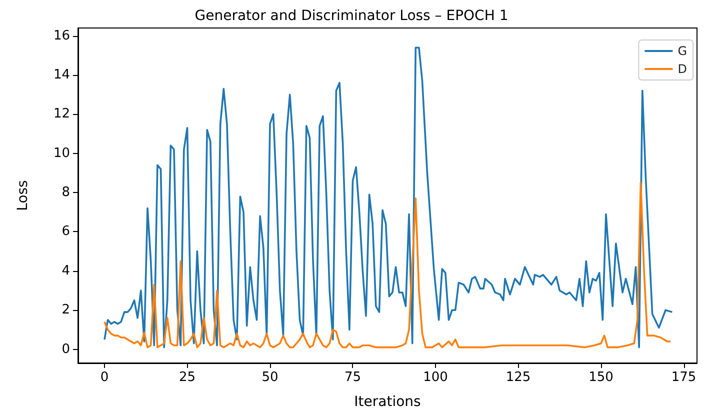 The width and height of the screenshot is (703, 419). I want to click on y-tick-label: 0, so click(66, 349).